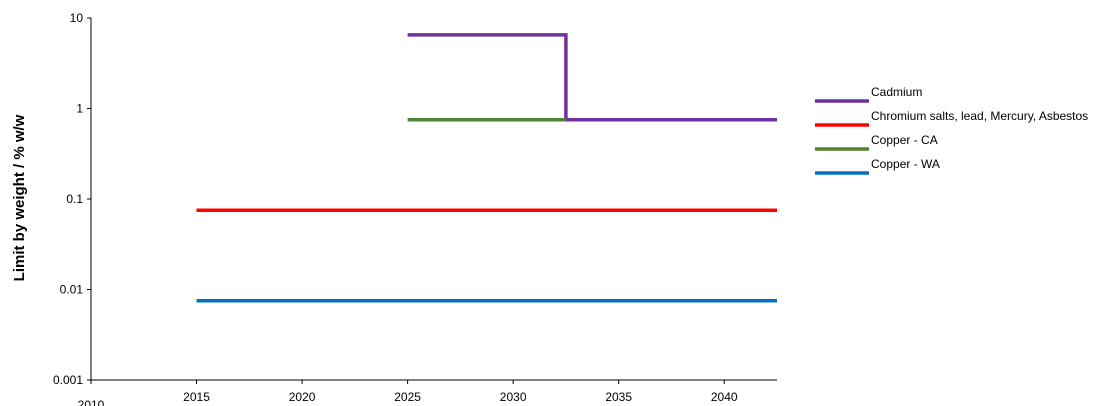  Describe the element at coordinates (196, 397) in the screenshot. I see `x-tick-label: 2015` at that location.